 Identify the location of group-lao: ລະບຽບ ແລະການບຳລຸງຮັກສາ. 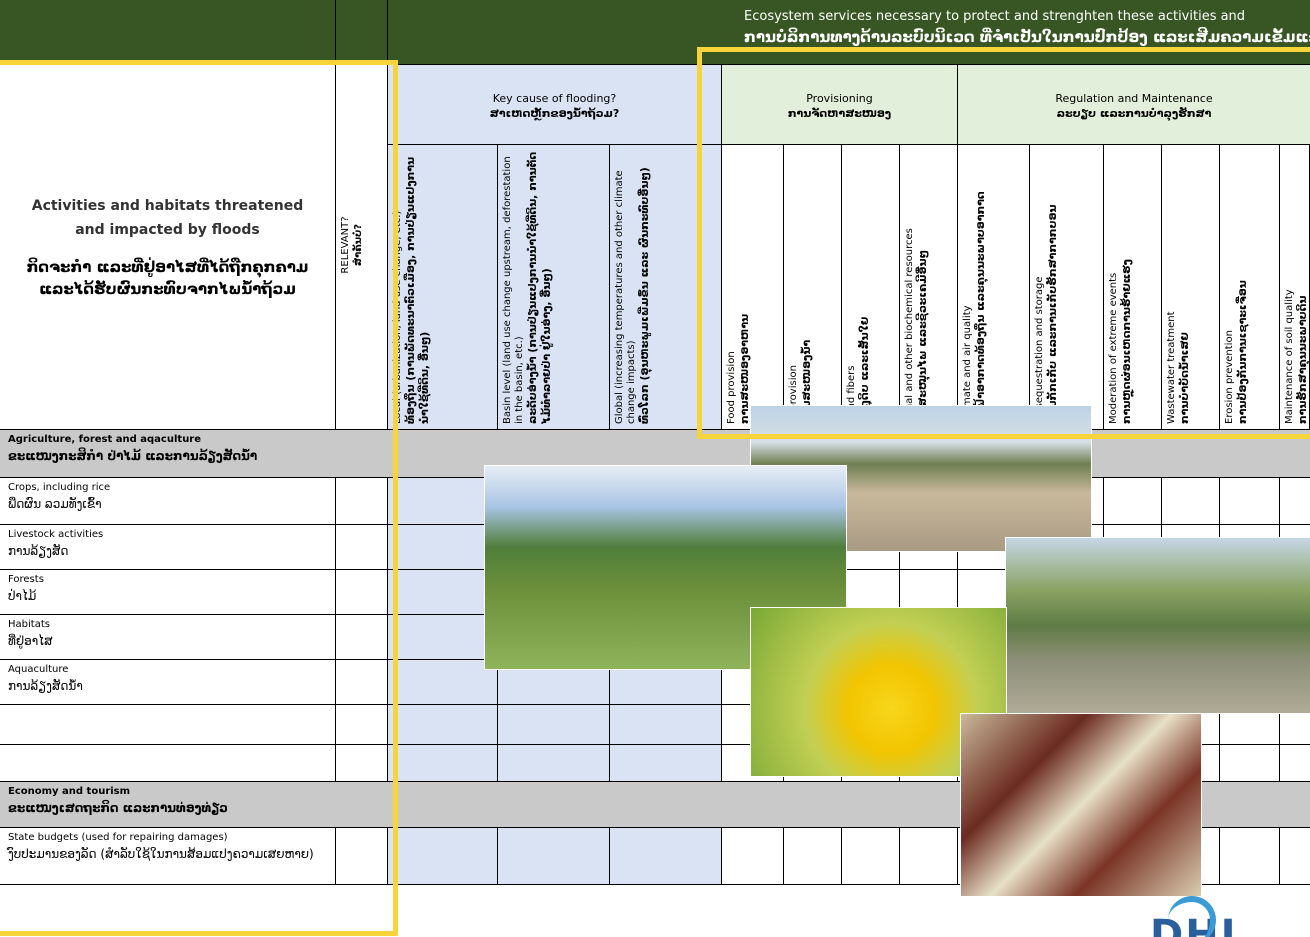
(1134, 113).